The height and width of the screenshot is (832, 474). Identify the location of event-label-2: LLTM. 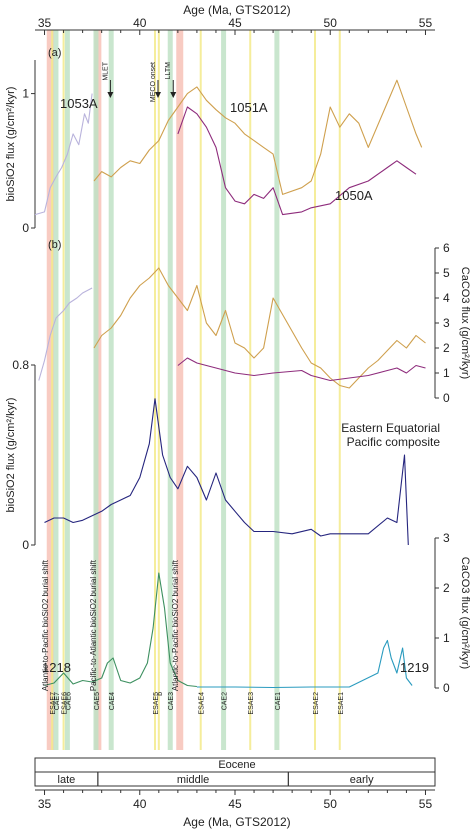
(168, 71).